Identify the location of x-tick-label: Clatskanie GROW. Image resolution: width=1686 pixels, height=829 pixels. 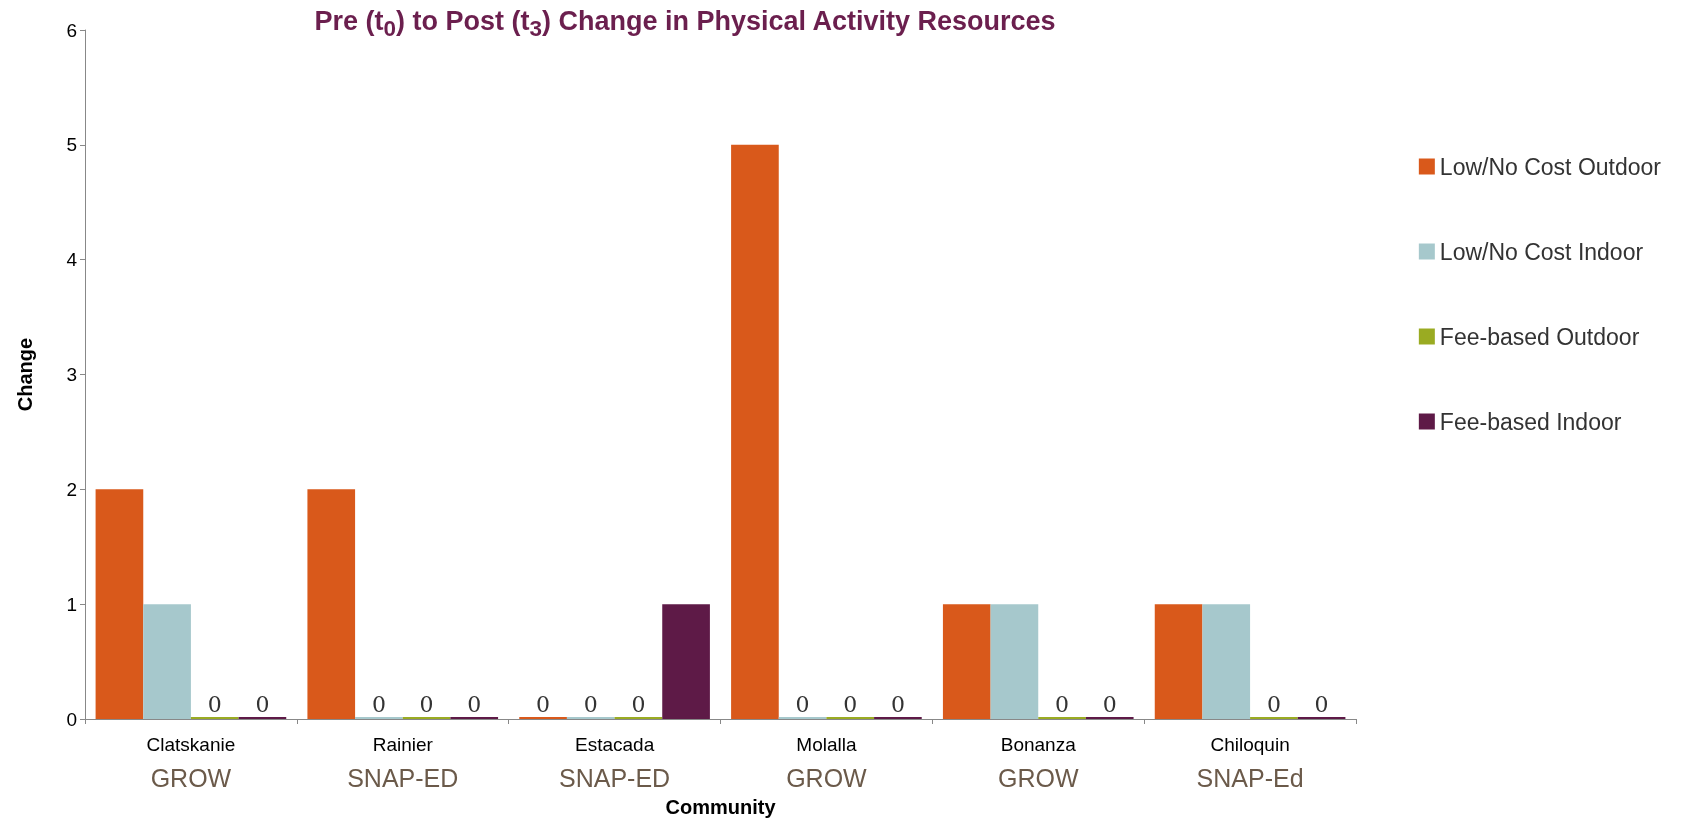
(191, 762).